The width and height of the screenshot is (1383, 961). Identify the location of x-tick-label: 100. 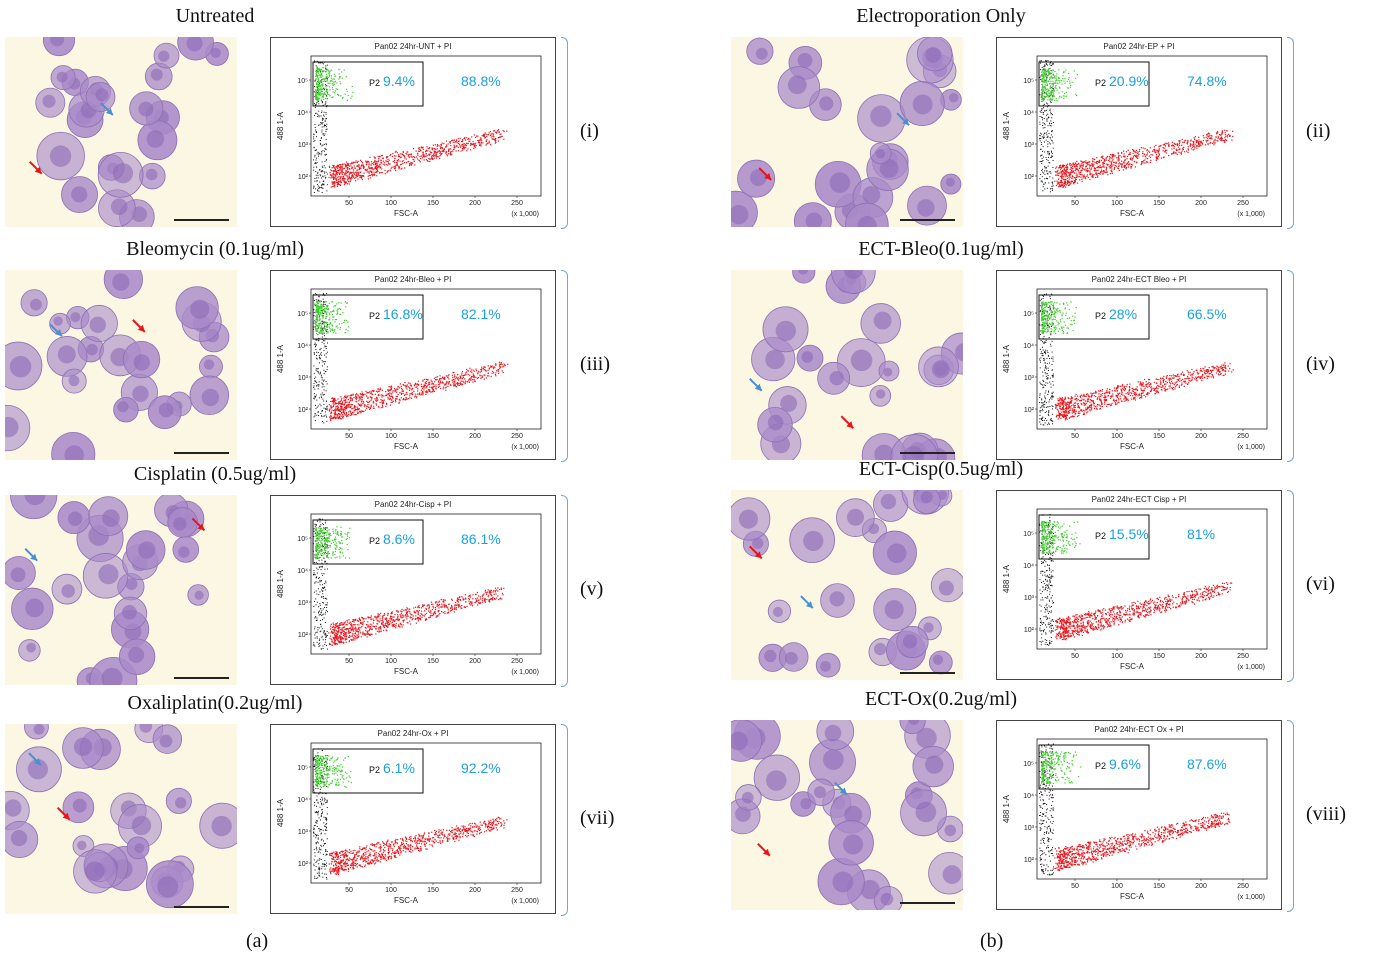
(391, 661).